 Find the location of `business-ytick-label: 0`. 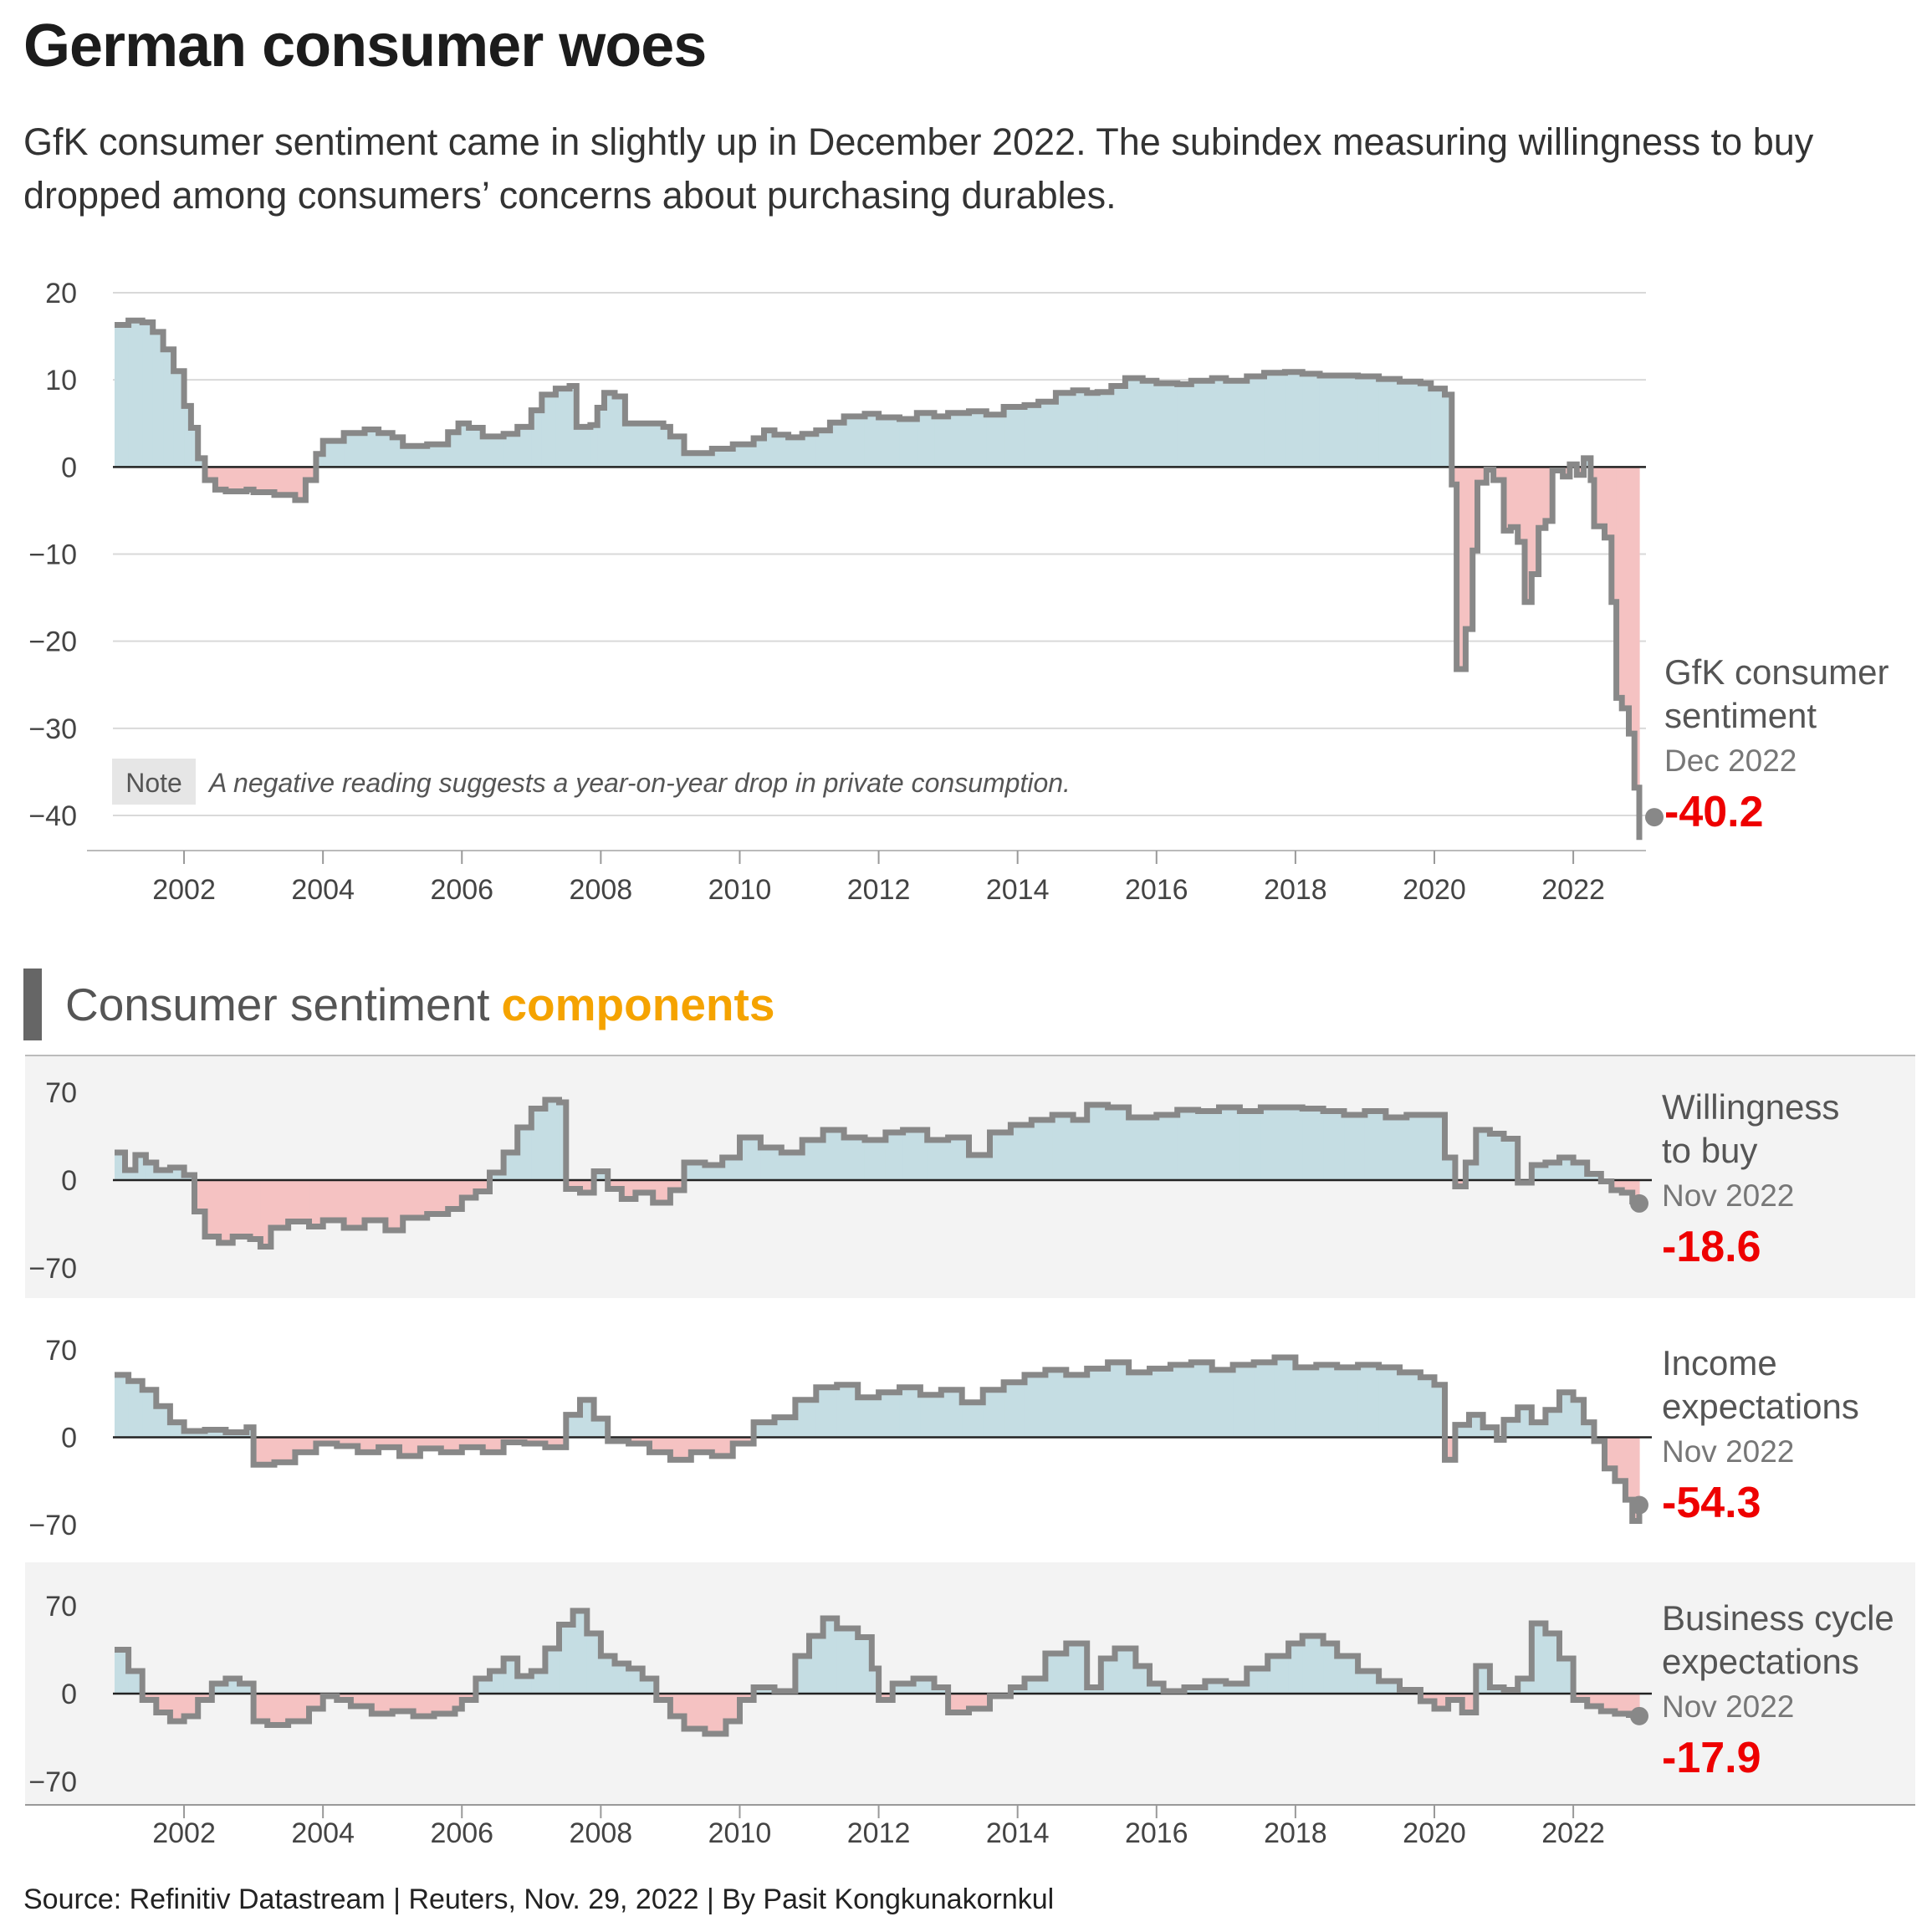

business-ytick-label: 0 is located at coordinates (69, 1694).